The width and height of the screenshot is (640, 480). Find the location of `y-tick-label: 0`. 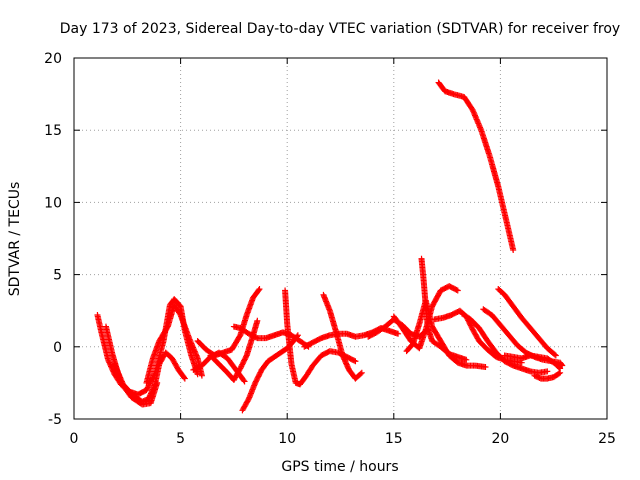

y-tick-label: 0 is located at coordinates (57, 348).